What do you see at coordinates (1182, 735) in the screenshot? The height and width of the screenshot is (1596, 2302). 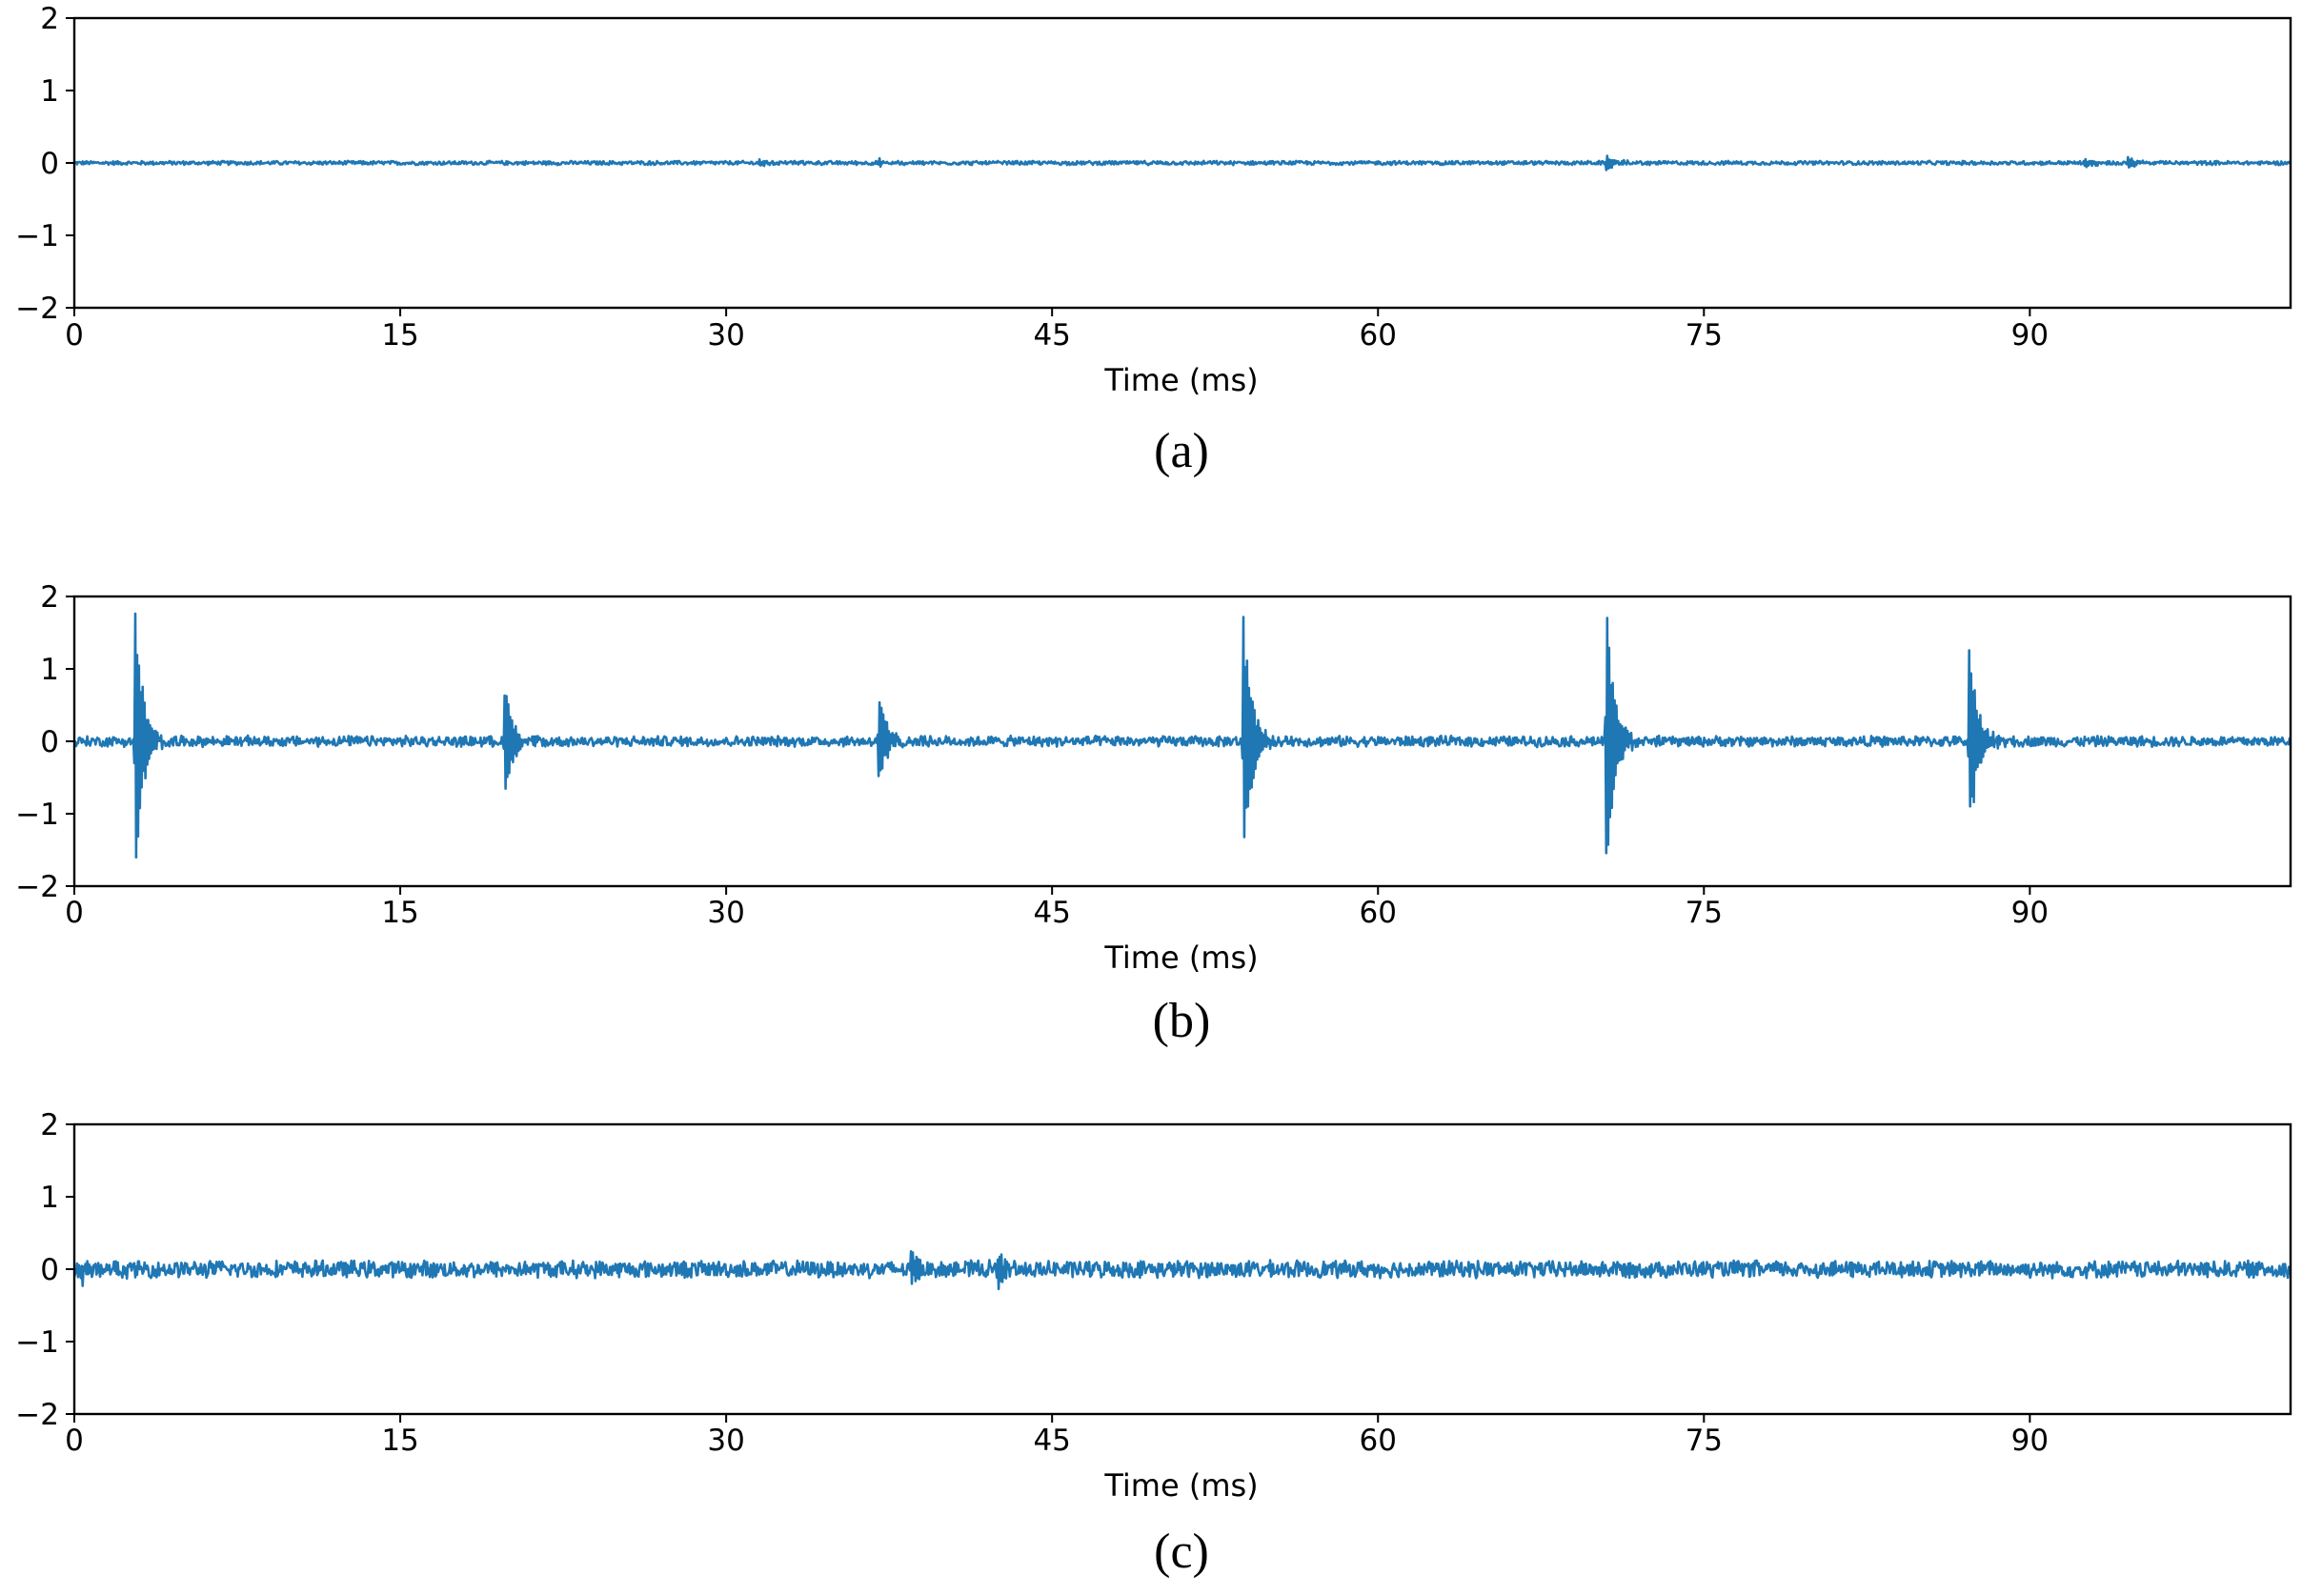 I see `signal-line-b` at bounding box center [1182, 735].